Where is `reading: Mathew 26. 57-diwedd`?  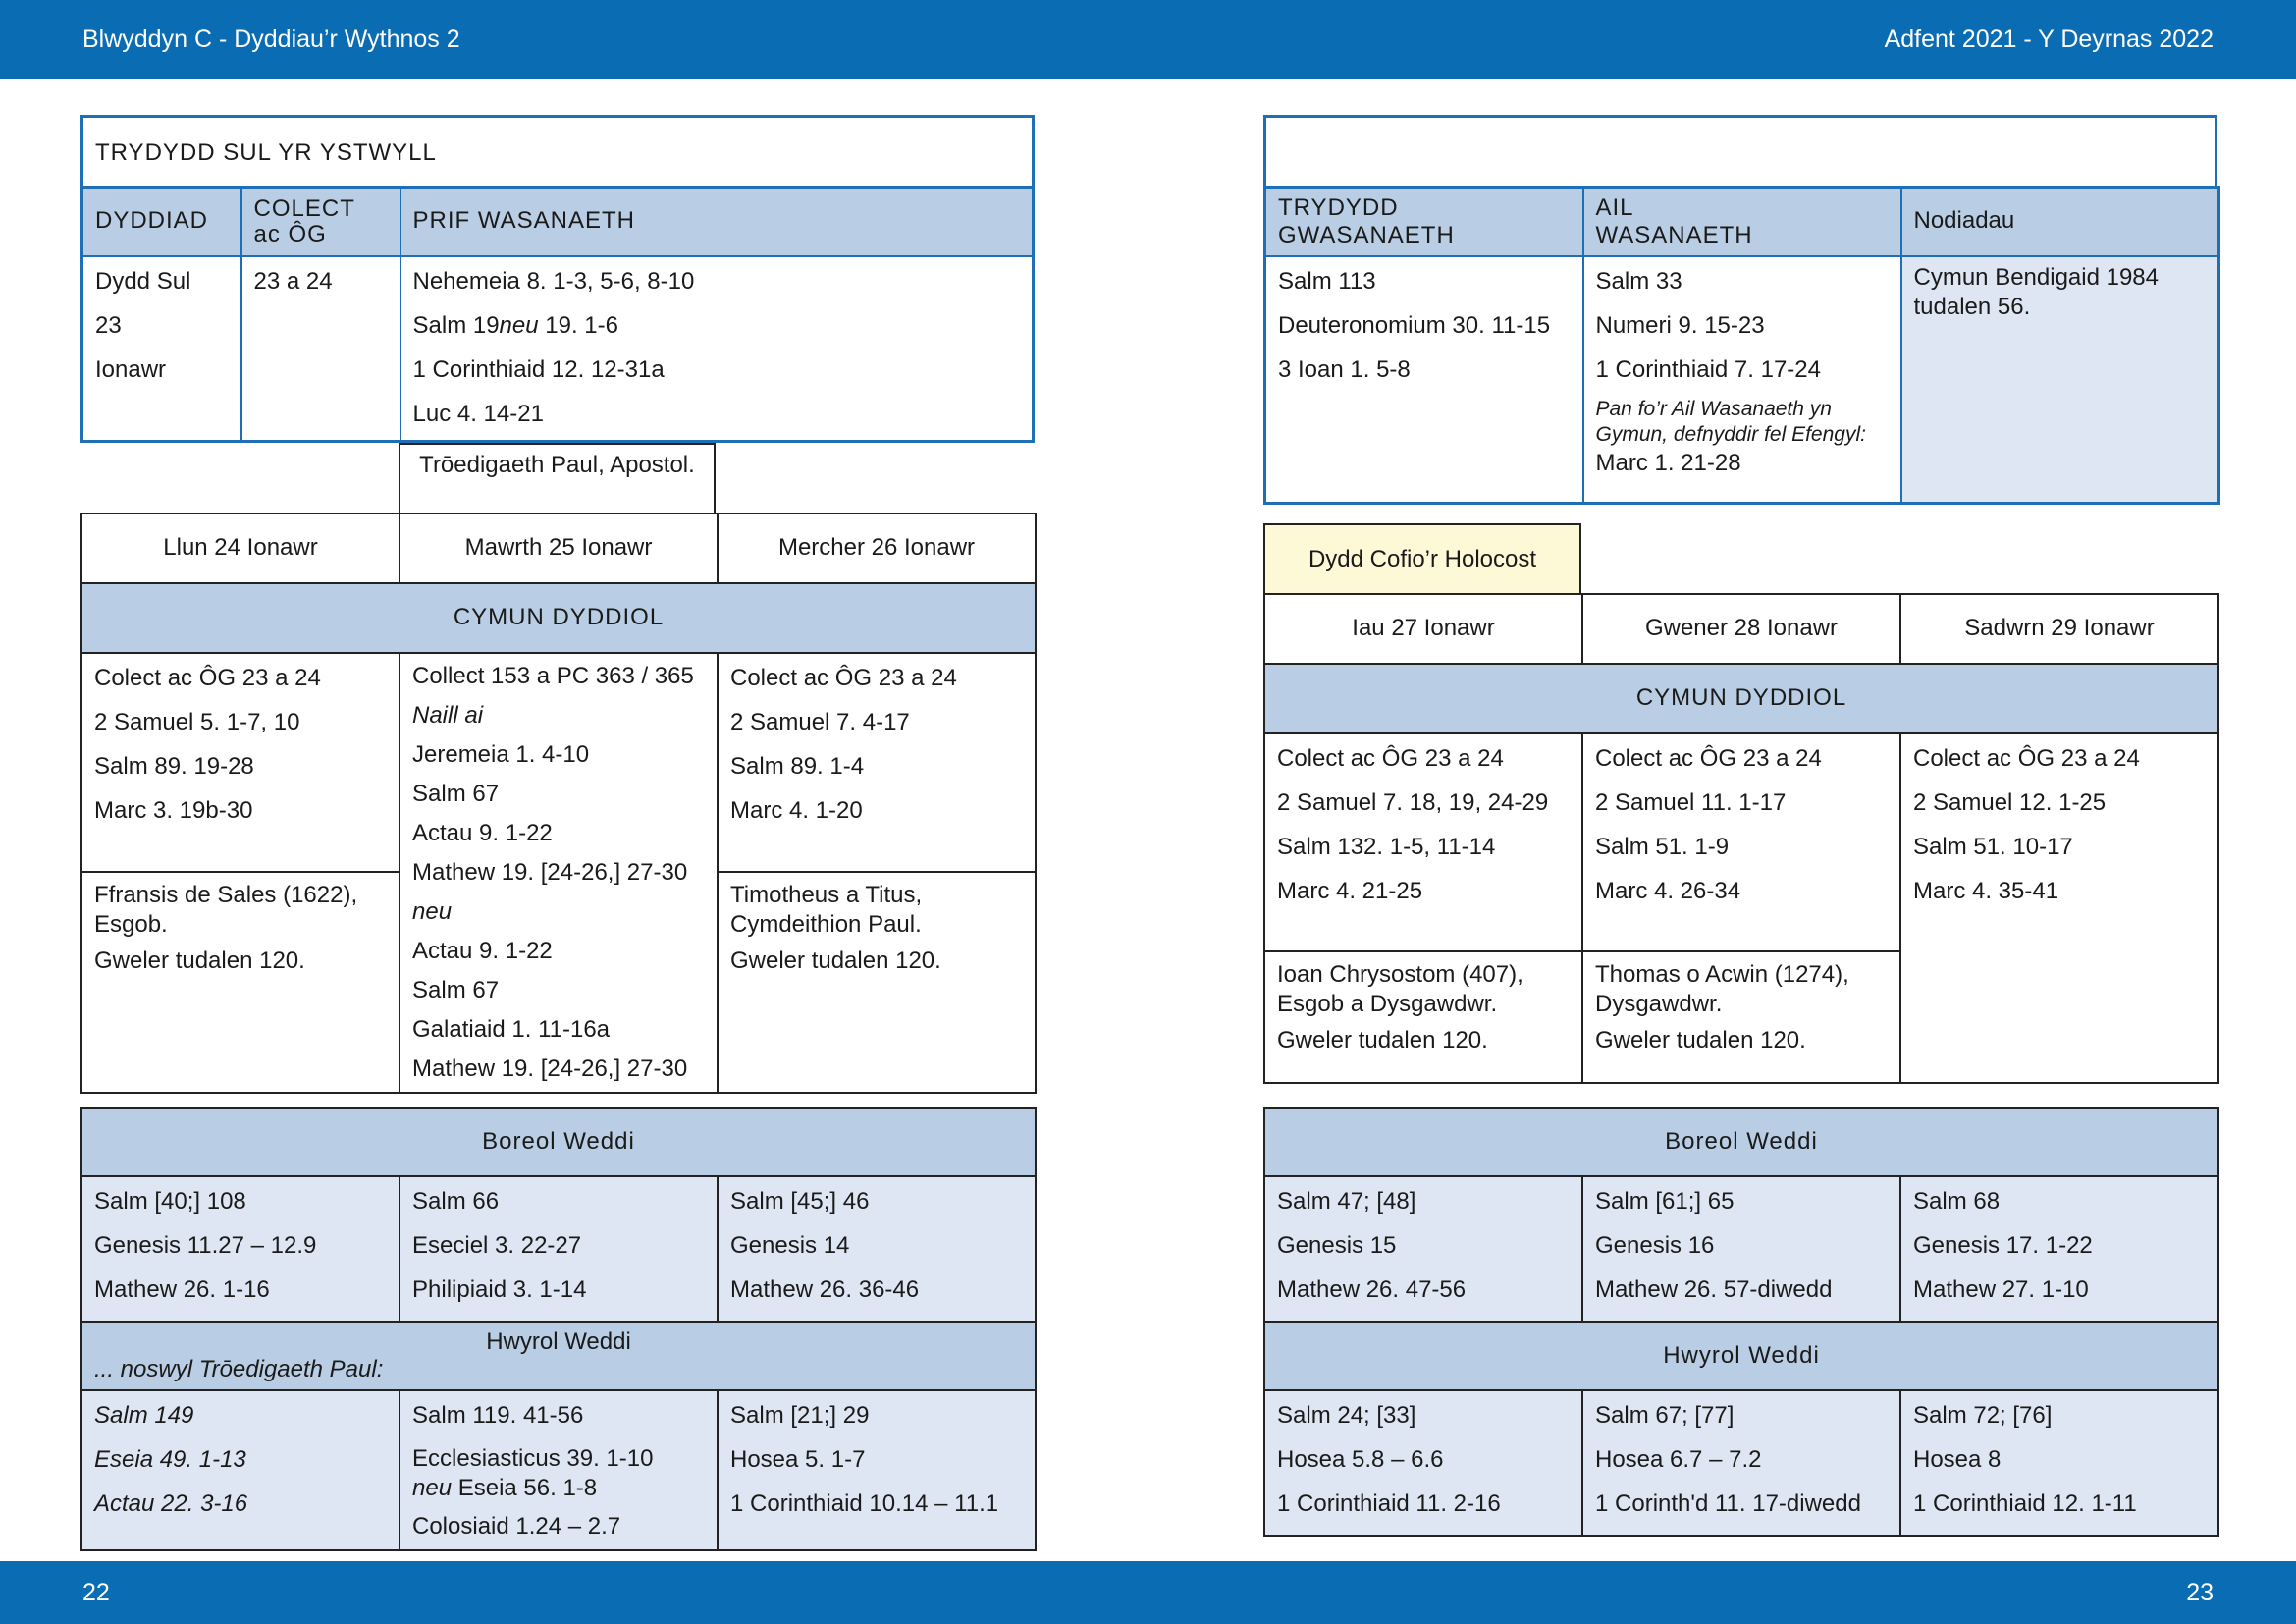 reading: Mathew 26. 57-diwedd is located at coordinates (1714, 1290).